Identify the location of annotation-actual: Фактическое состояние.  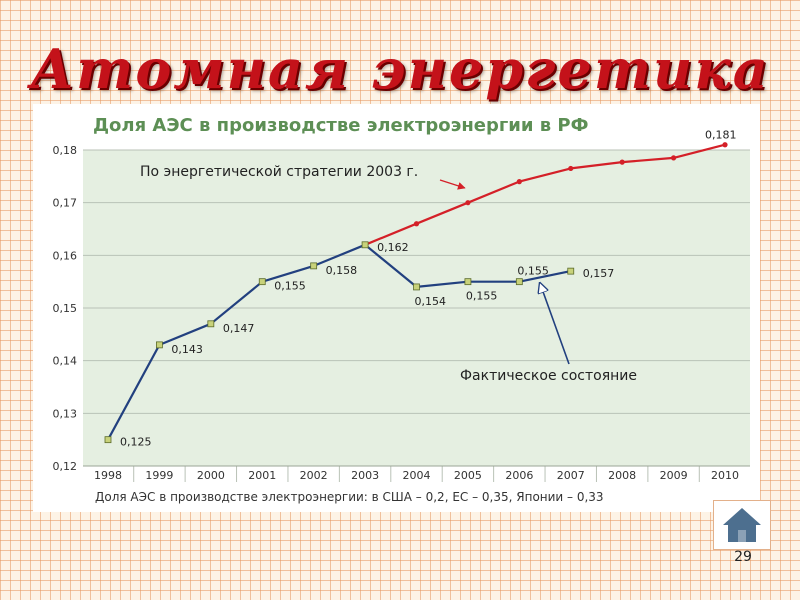
(548, 376).